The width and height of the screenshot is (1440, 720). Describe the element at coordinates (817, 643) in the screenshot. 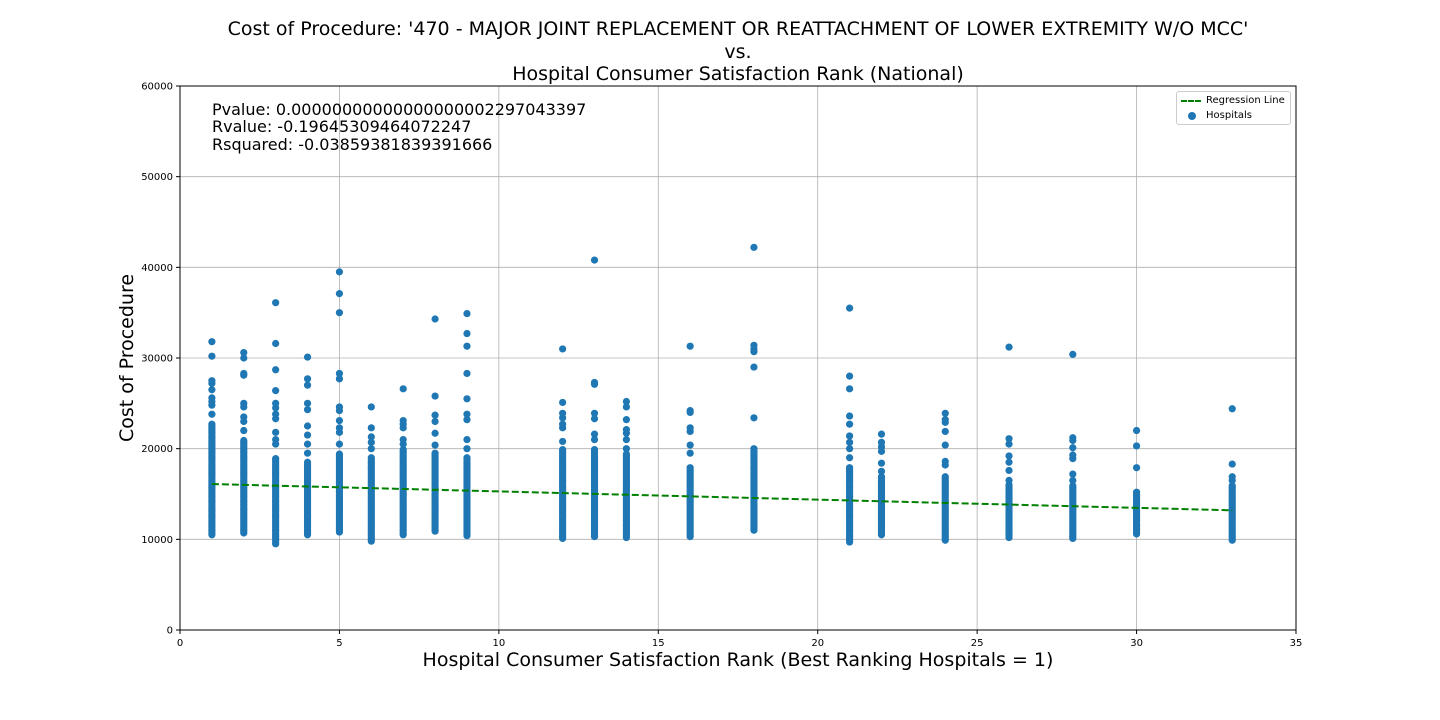

I see `x-tick-label: 20` at that location.